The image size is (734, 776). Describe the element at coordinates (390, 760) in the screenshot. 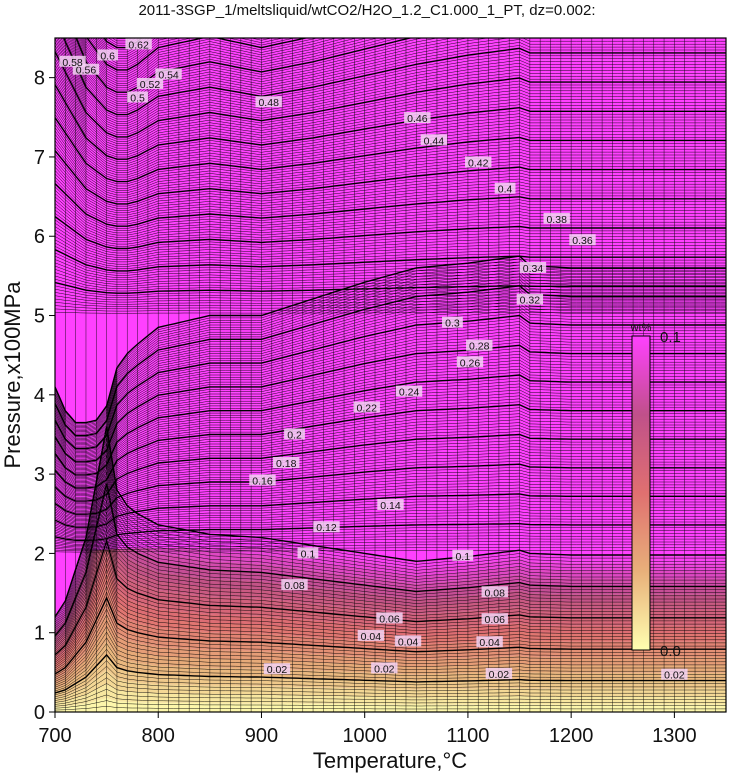

I see `x-axis-label: Temperature,°C` at that location.